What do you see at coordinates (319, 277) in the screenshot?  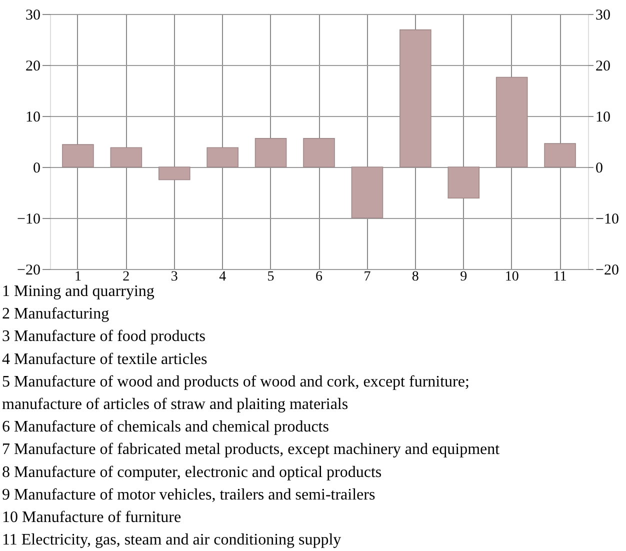 I see `x-tick-label: 6` at bounding box center [319, 277].